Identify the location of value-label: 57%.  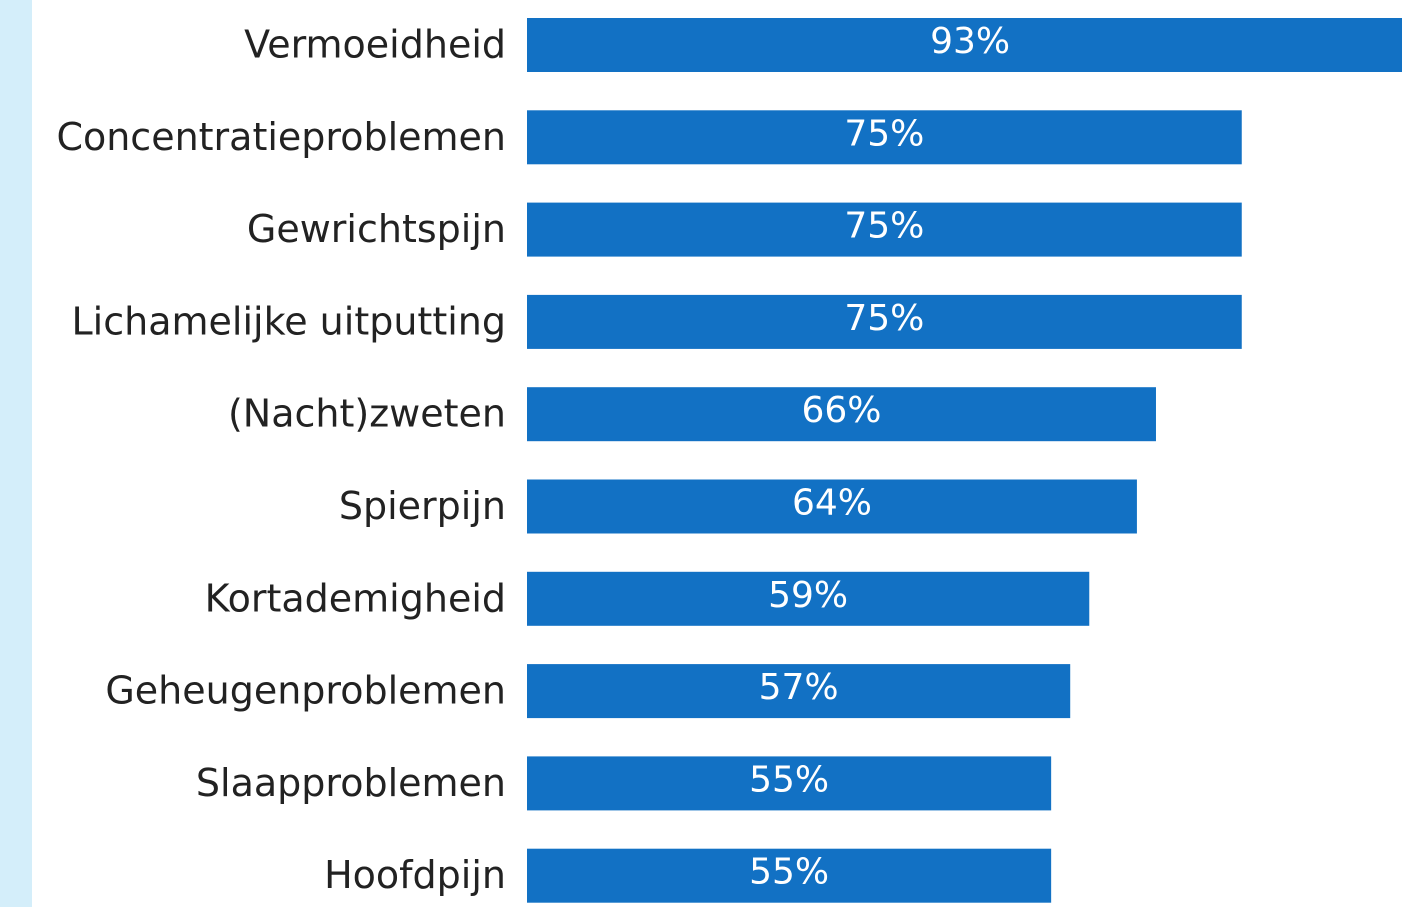
(799, 687).